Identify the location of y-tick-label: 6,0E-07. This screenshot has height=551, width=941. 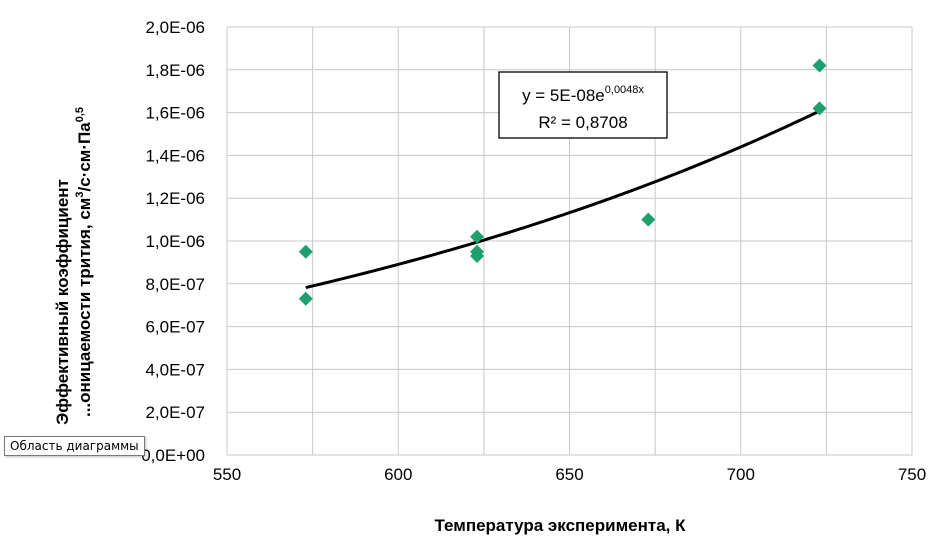
(175, 327).